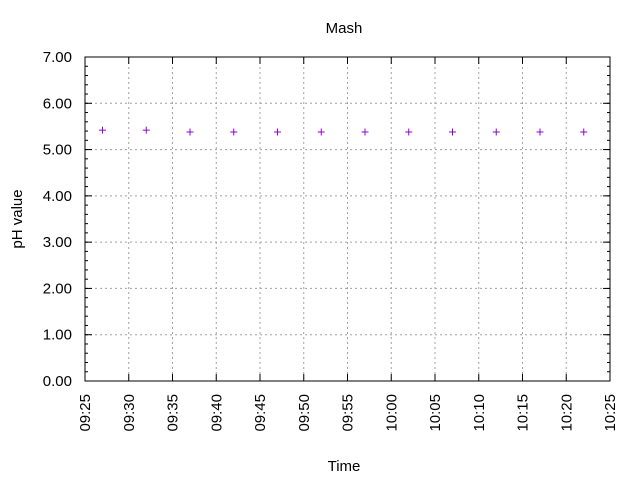  I want to click on y-axis-label: pH value, so click(17, 218).